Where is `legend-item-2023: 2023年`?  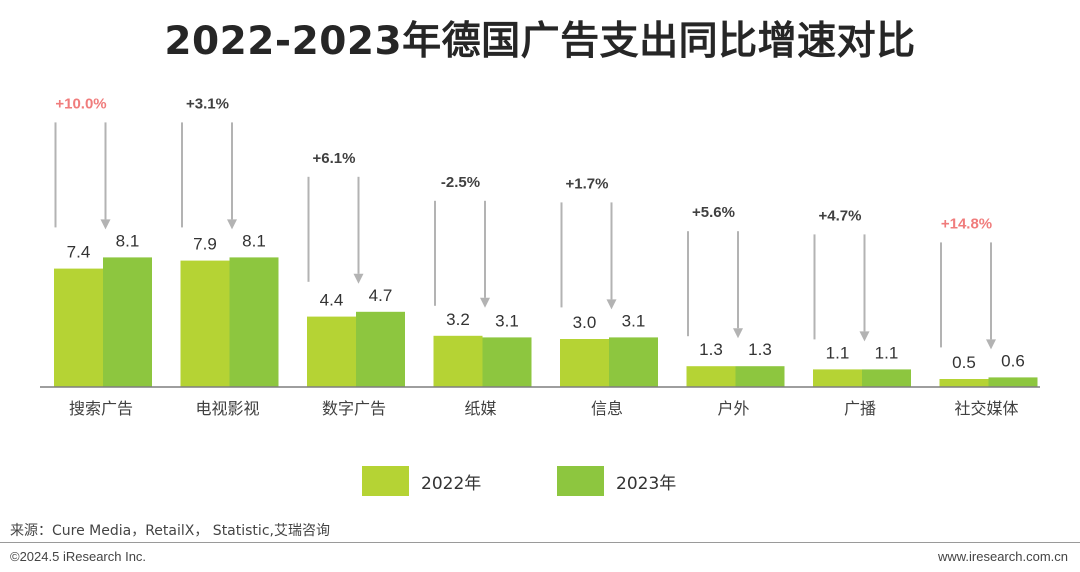
legend-item-2023: 2023年 is located at coordinates (616, 481).